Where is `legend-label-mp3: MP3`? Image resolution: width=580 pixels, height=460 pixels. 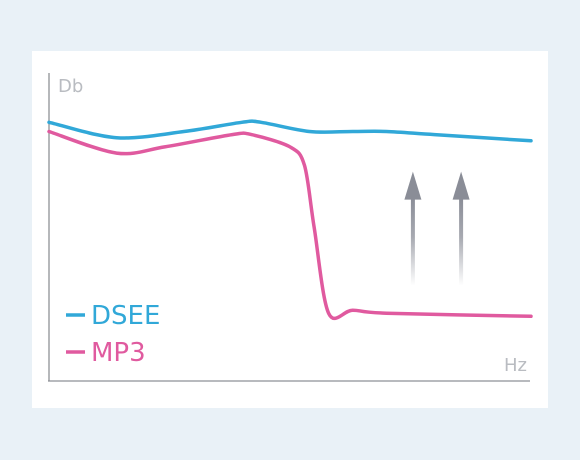
legend-label-mp3: MP3 is located at coordinates (118, 353).